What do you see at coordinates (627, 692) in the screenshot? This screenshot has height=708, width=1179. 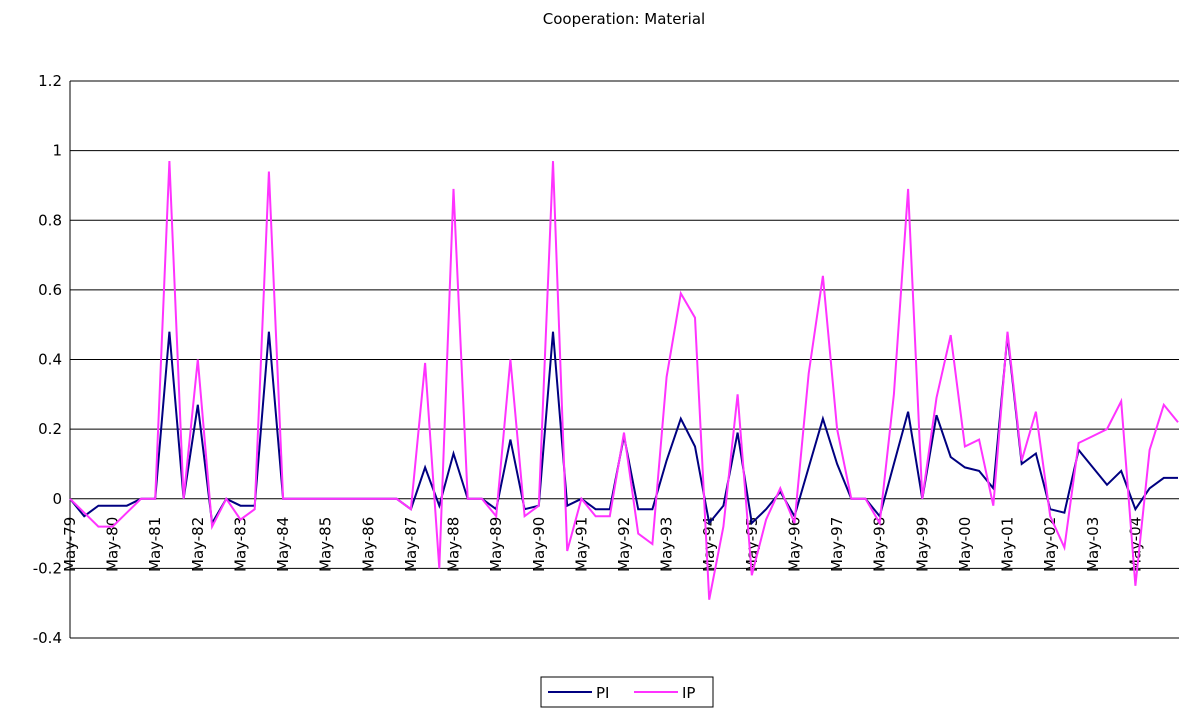 I see `legend: PI IP` at bounding box center [627, 692].